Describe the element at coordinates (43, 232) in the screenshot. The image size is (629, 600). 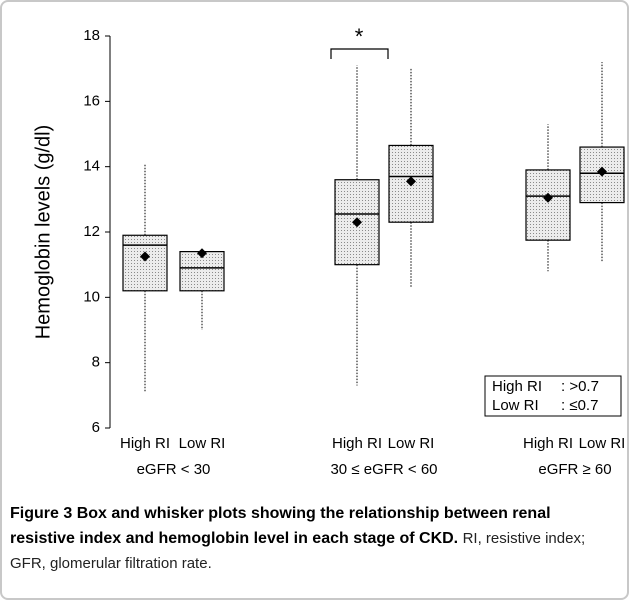
I see `y-axis-label: Hemoglobin levels (g/dl)` at that location.